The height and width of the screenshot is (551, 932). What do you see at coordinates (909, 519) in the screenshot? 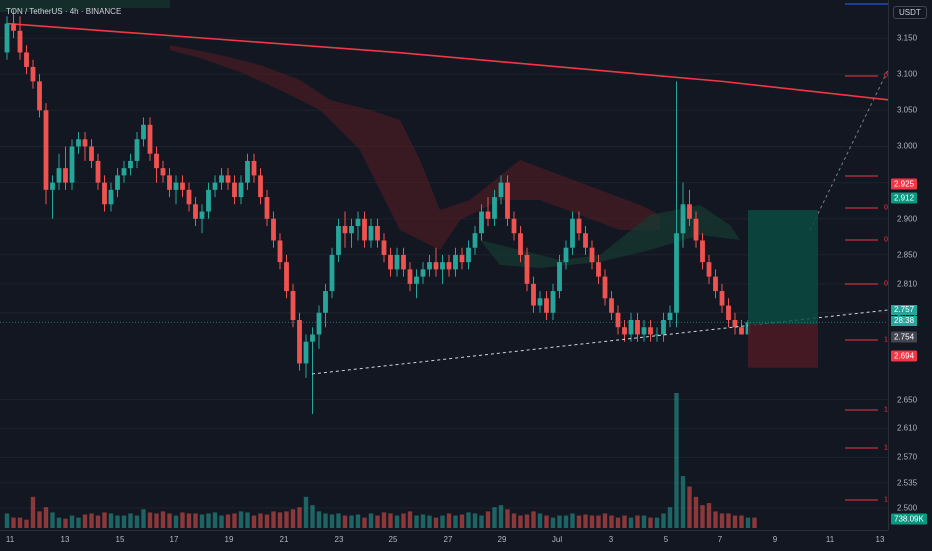
I see `volume-badge: 738.09K` at bounding box center [909, 519].